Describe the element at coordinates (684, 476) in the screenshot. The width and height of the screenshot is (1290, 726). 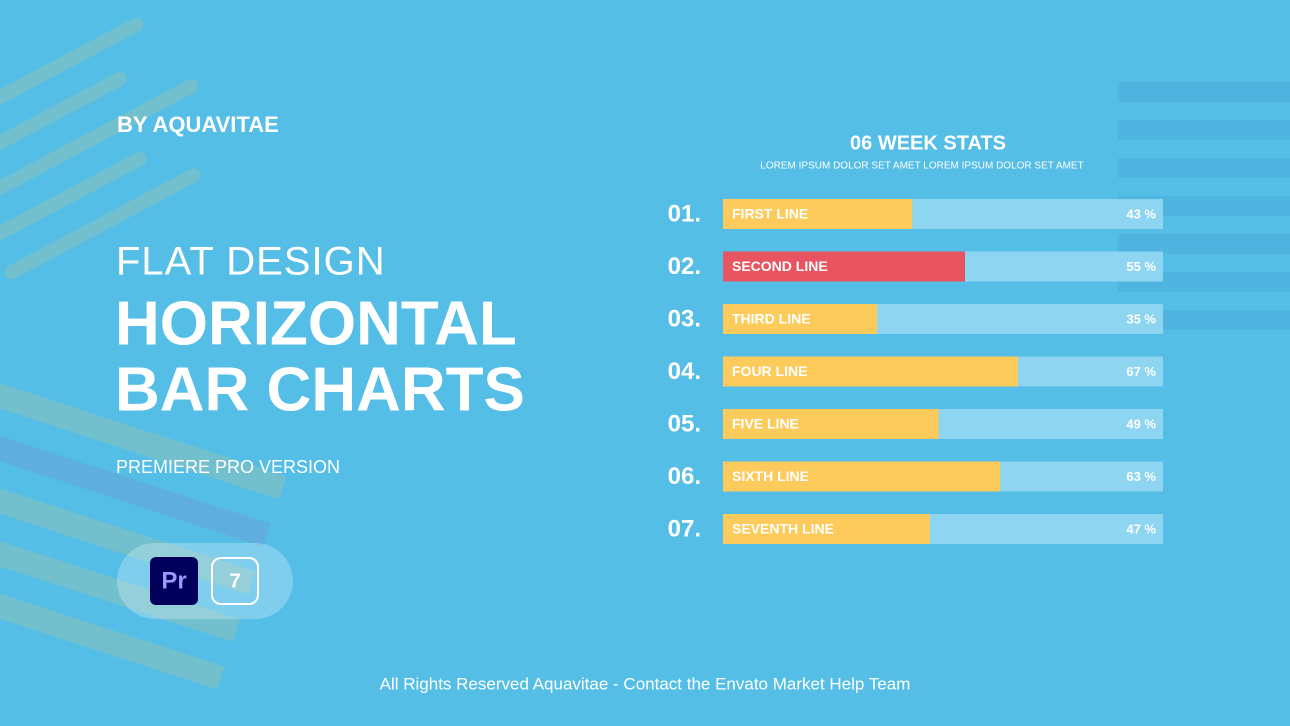
I see `bar-index: 06.` at that location.